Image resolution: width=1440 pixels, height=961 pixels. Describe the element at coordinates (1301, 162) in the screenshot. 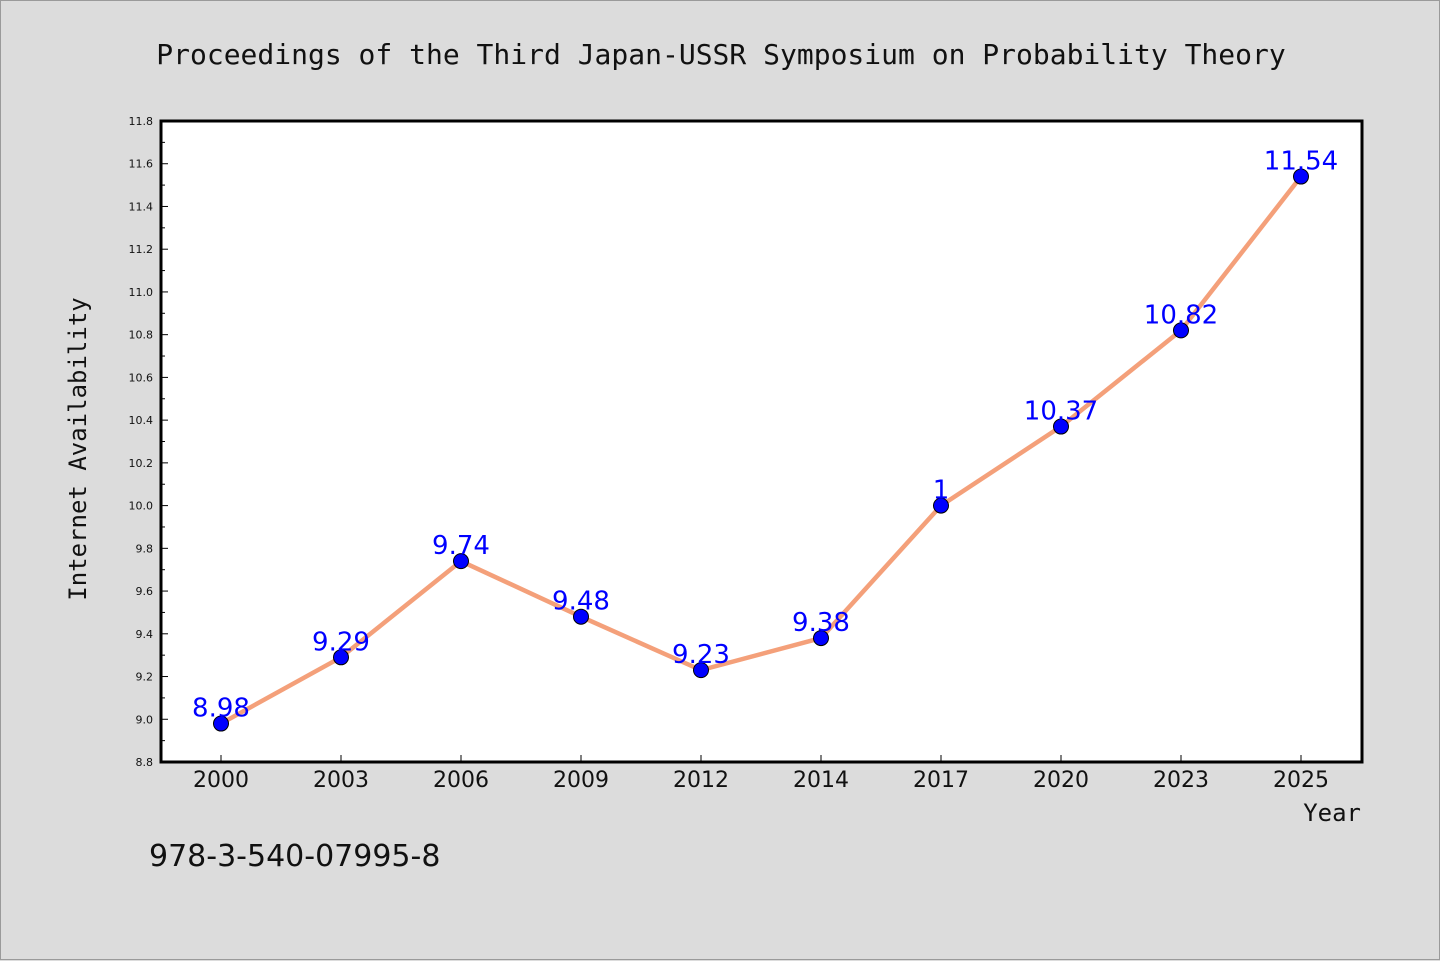

I see `data-label: 11.54` at that location.